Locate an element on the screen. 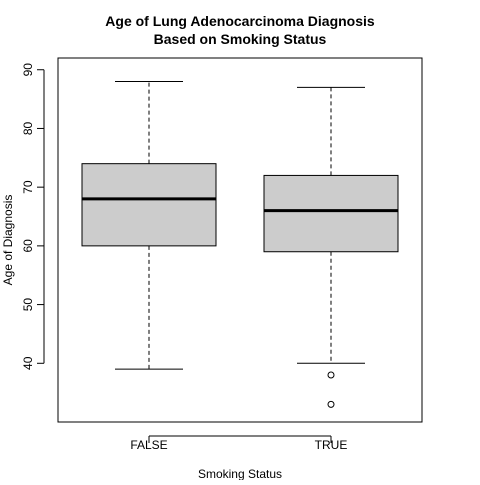  x-tick-label: TRUE is located at coordinates (331, 445).